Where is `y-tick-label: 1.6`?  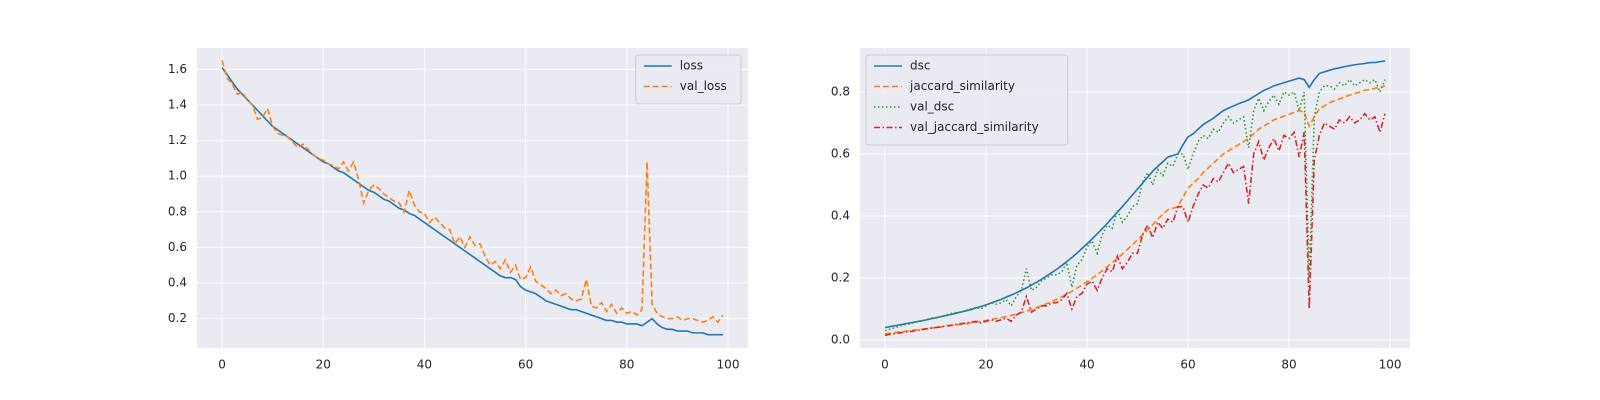 y-tick-label: 1.6 is located at coordinates (177, 69).